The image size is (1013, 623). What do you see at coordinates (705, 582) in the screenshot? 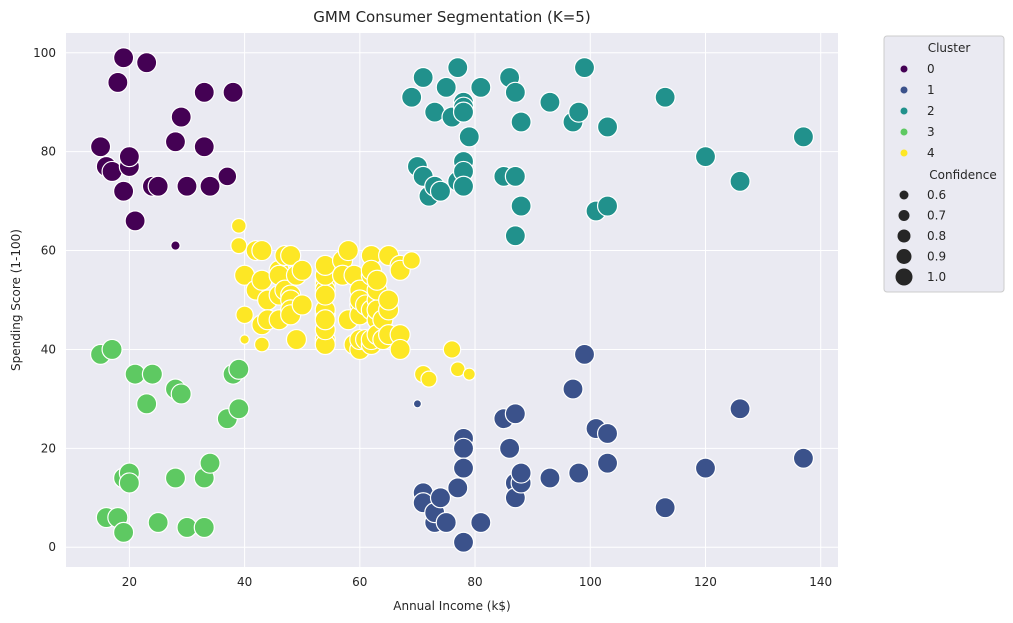
I see `x-tick-label: 120` at bounding box center [705, 582].